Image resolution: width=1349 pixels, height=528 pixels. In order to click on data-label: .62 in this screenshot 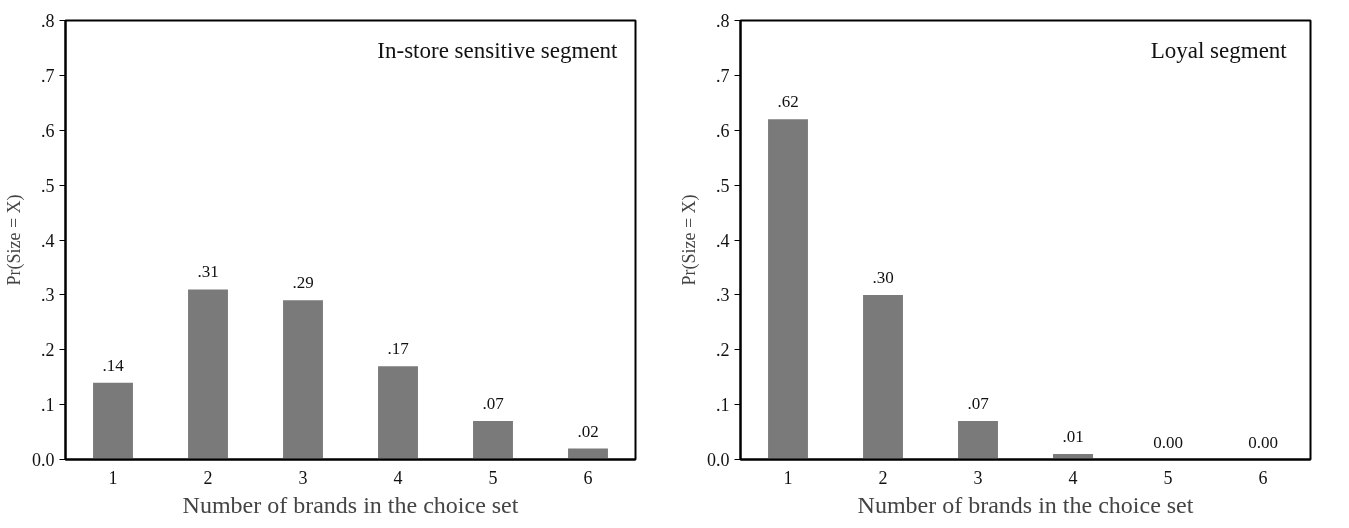, I will do `click(788, 102)`.